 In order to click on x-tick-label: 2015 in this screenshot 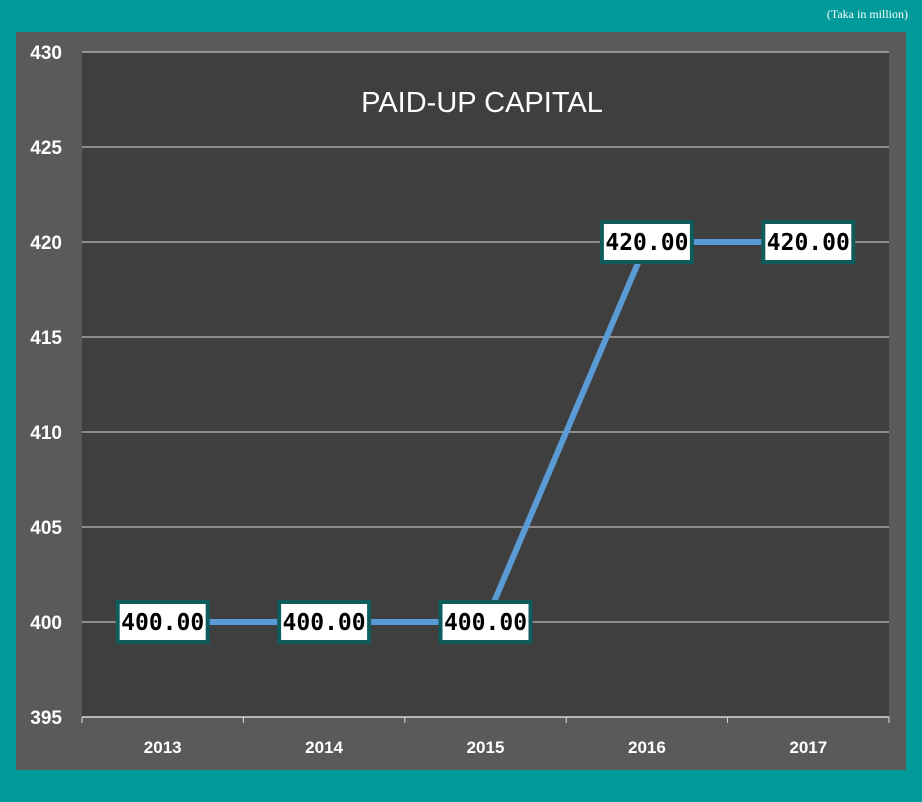, I will do `click(486, 747)`.